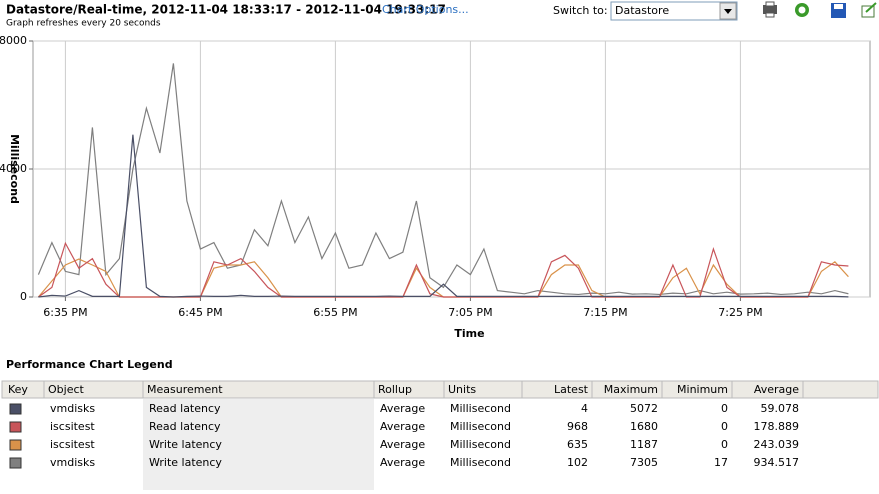 The image size is (879, 494). I want to click on export-icon, so click(869, 10).